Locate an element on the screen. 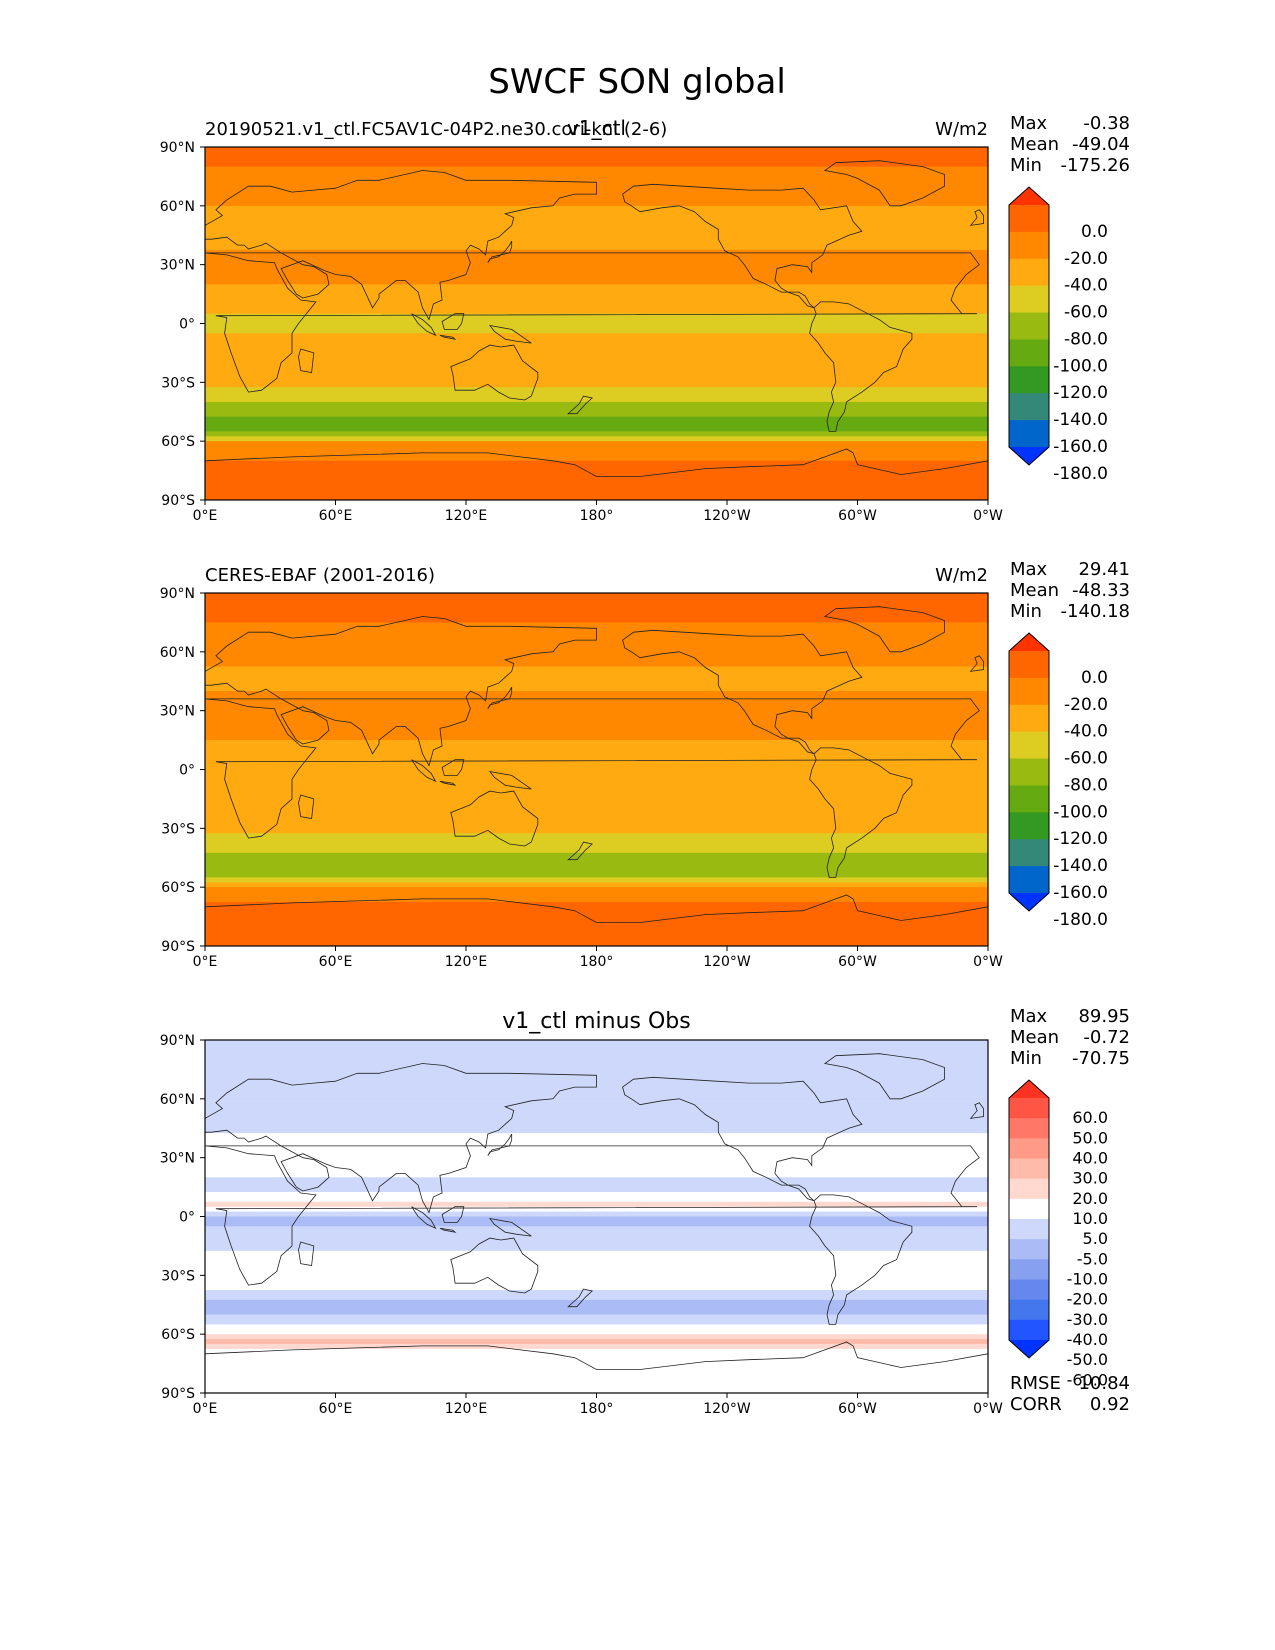  x-tick-label: 60°W is located at coordinates (857, 962).